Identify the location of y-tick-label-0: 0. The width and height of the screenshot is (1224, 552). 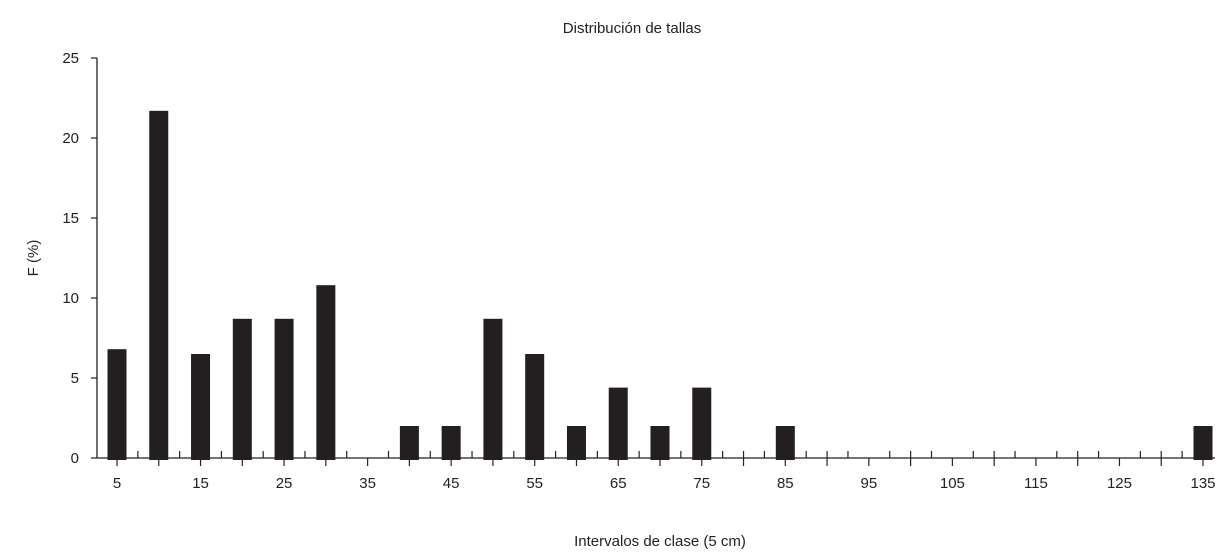
(75, 458).